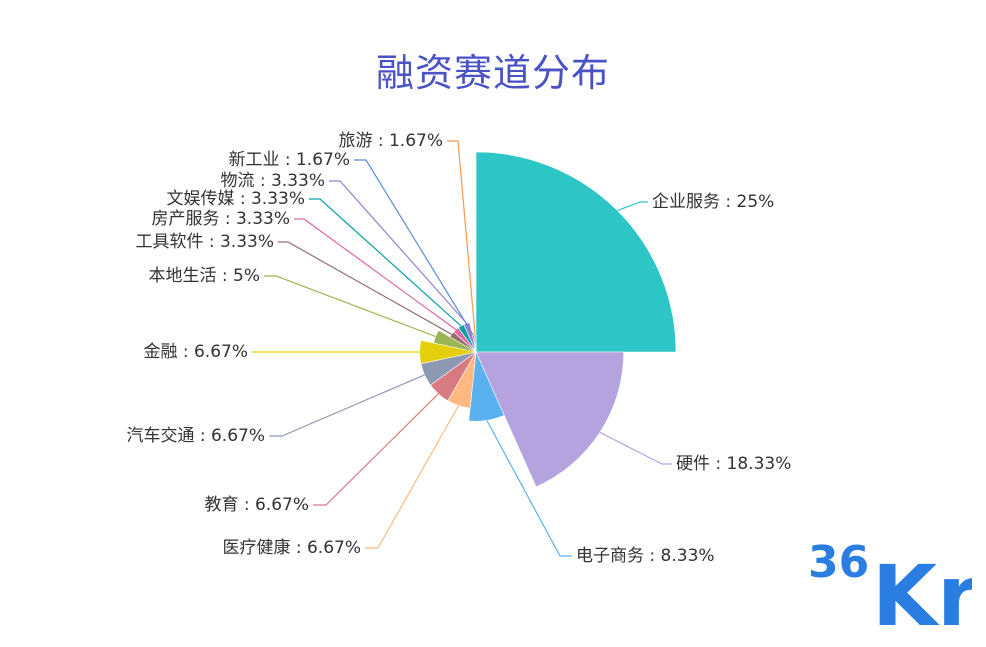 Image resolution: width=986 pixels, height=647 pixels. I want to click on slice-label-工具软件: 工具软件 : 3.33%, so click(204, 242).